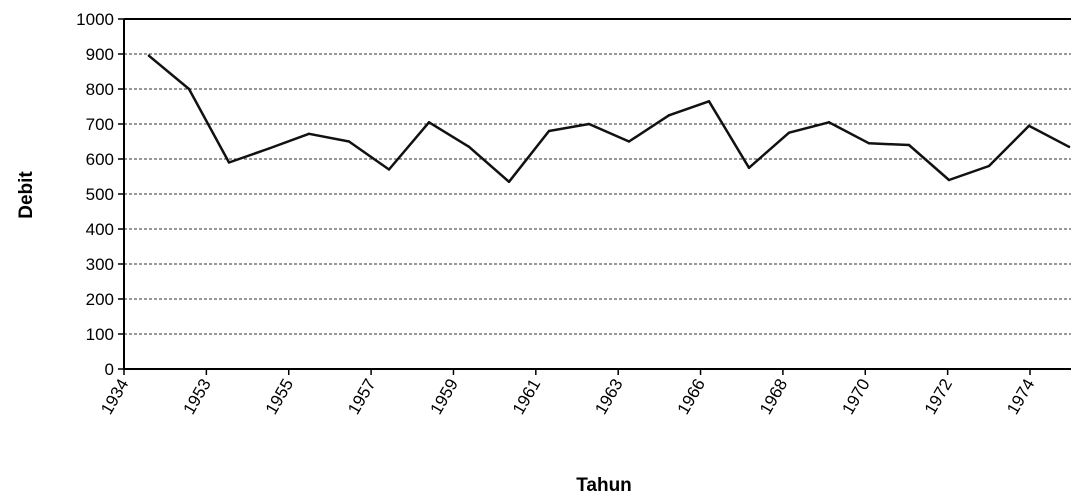  Describe the element at coordinates (604, 485) in the screenshot. I see `x-axis-title: Tahun` at that location.